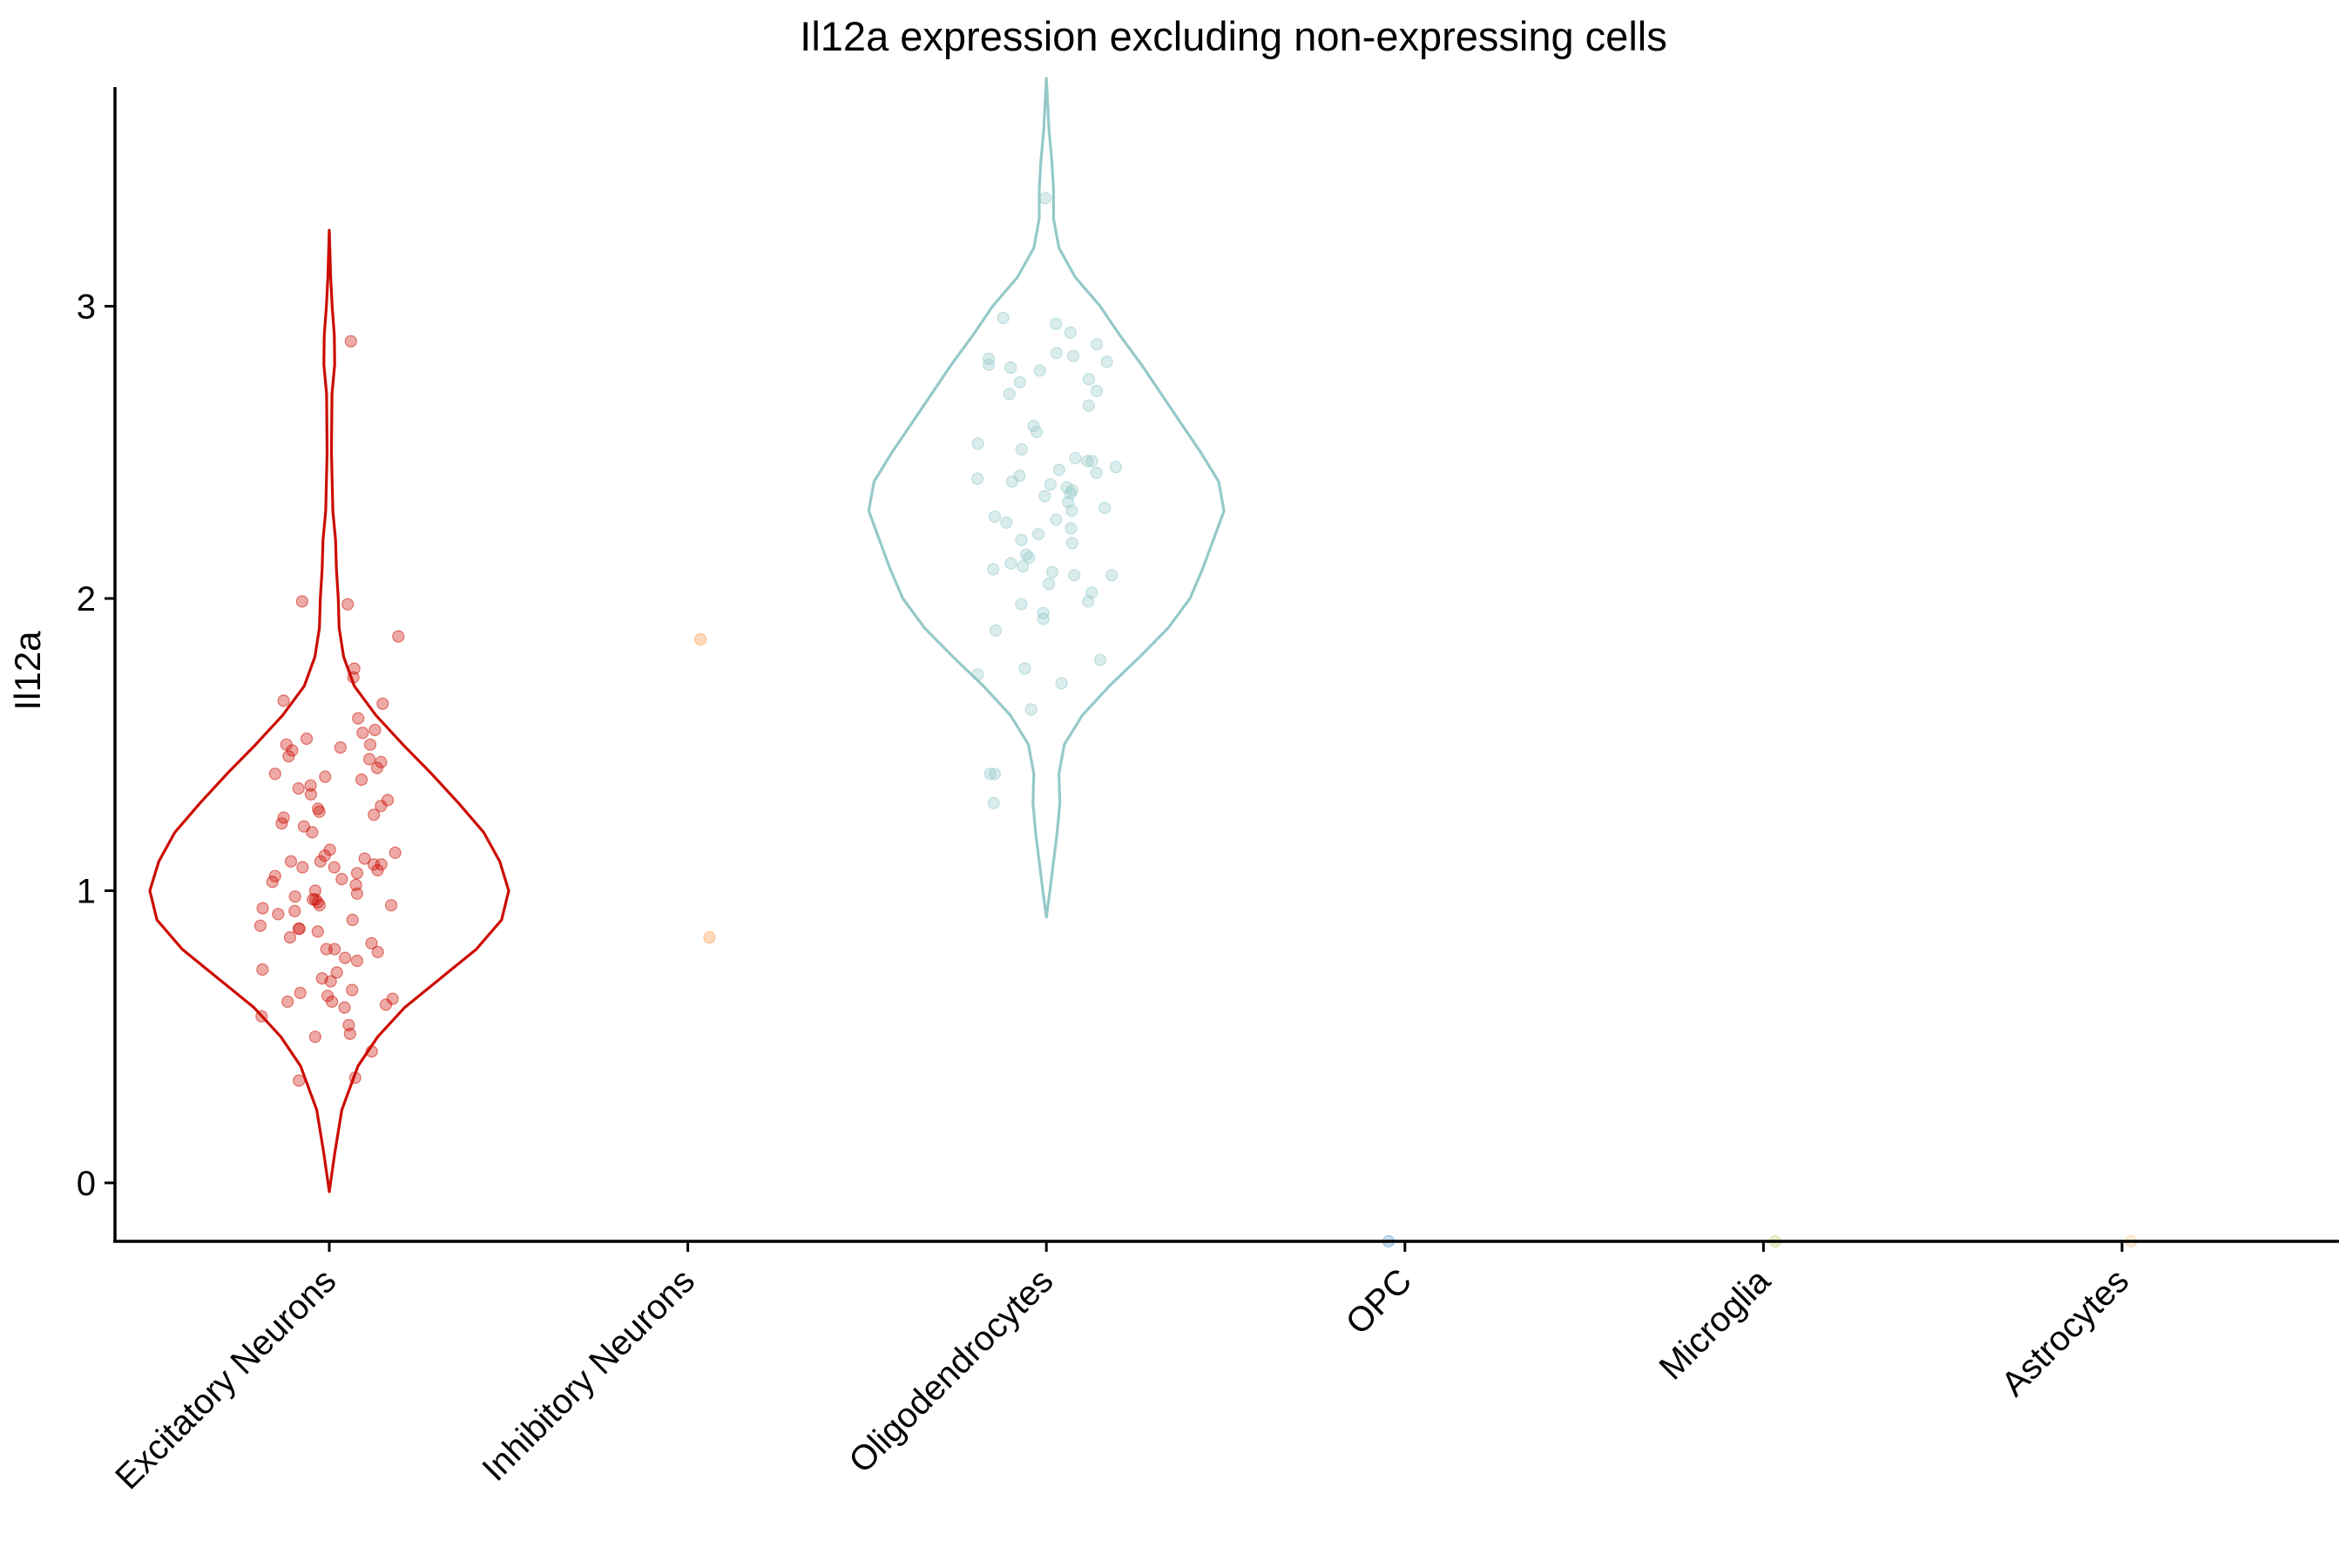 The image size is (2352, 1568). I want to click on y-tick-label: 3, so click(86, 307).